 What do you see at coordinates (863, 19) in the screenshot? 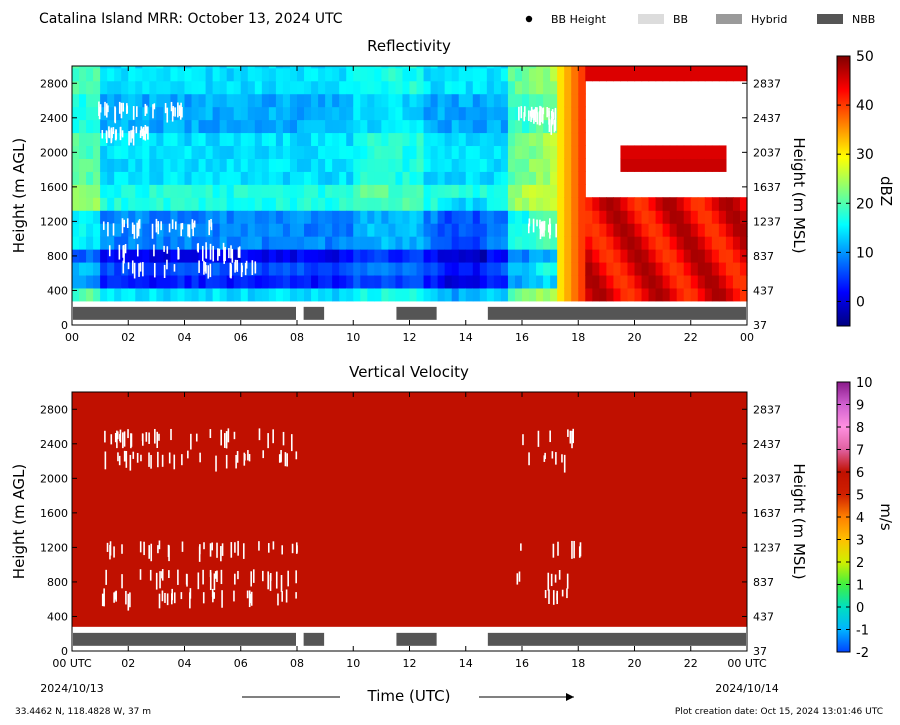
I see `legend-label-3: NBB` at bounding box center [863, 19].